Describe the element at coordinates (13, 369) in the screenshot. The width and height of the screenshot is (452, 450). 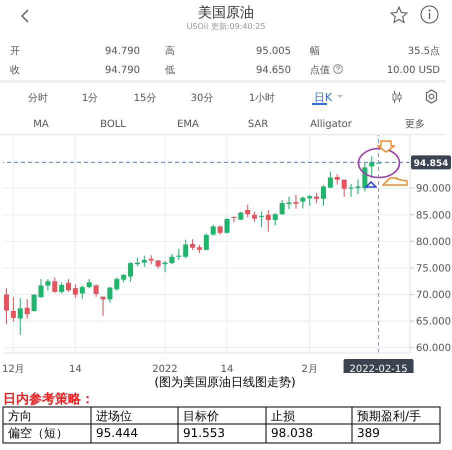
I see `x-tick-label: 12月` at that location.